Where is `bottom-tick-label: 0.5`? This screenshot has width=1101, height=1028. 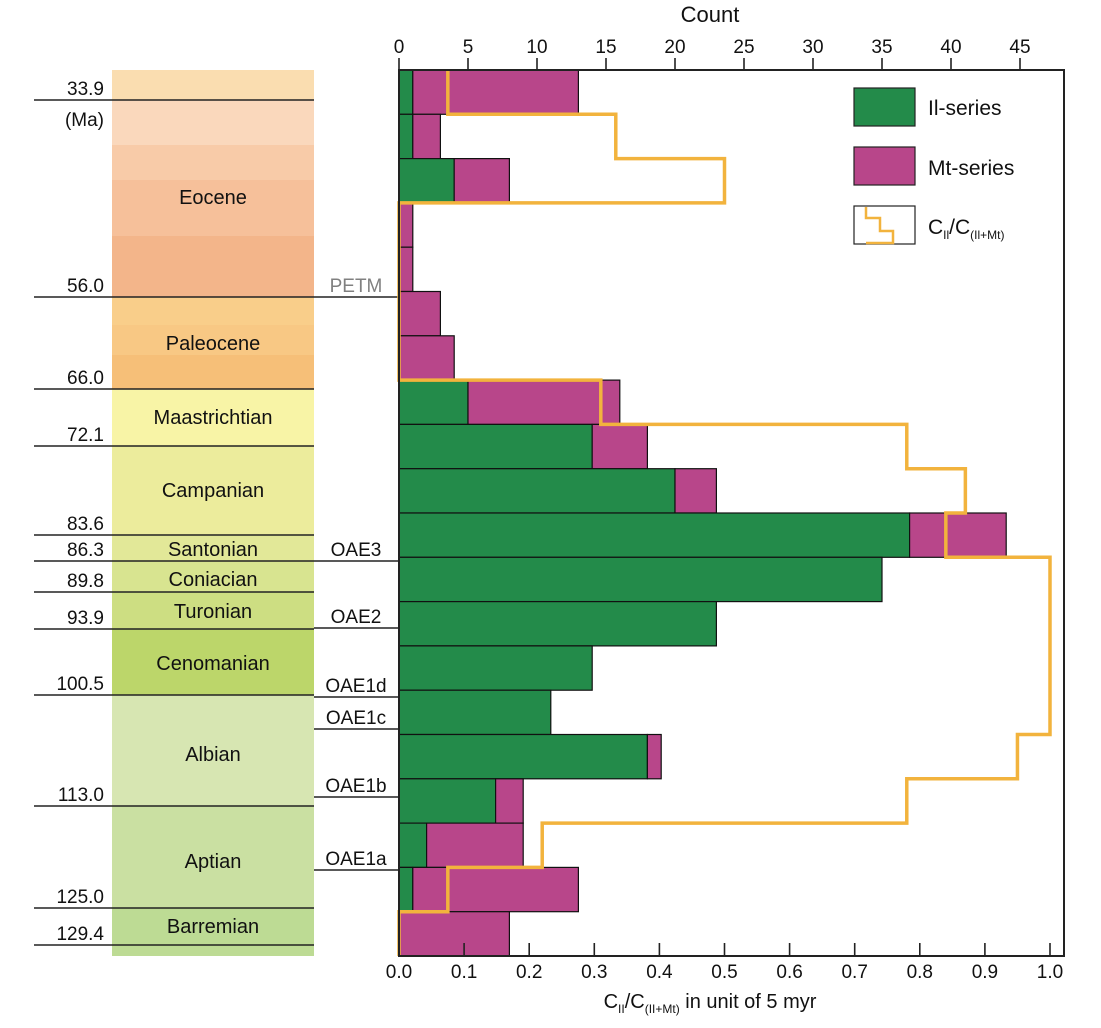
bottom-tick-label: 0.5 is located at coordinates (724, 972).